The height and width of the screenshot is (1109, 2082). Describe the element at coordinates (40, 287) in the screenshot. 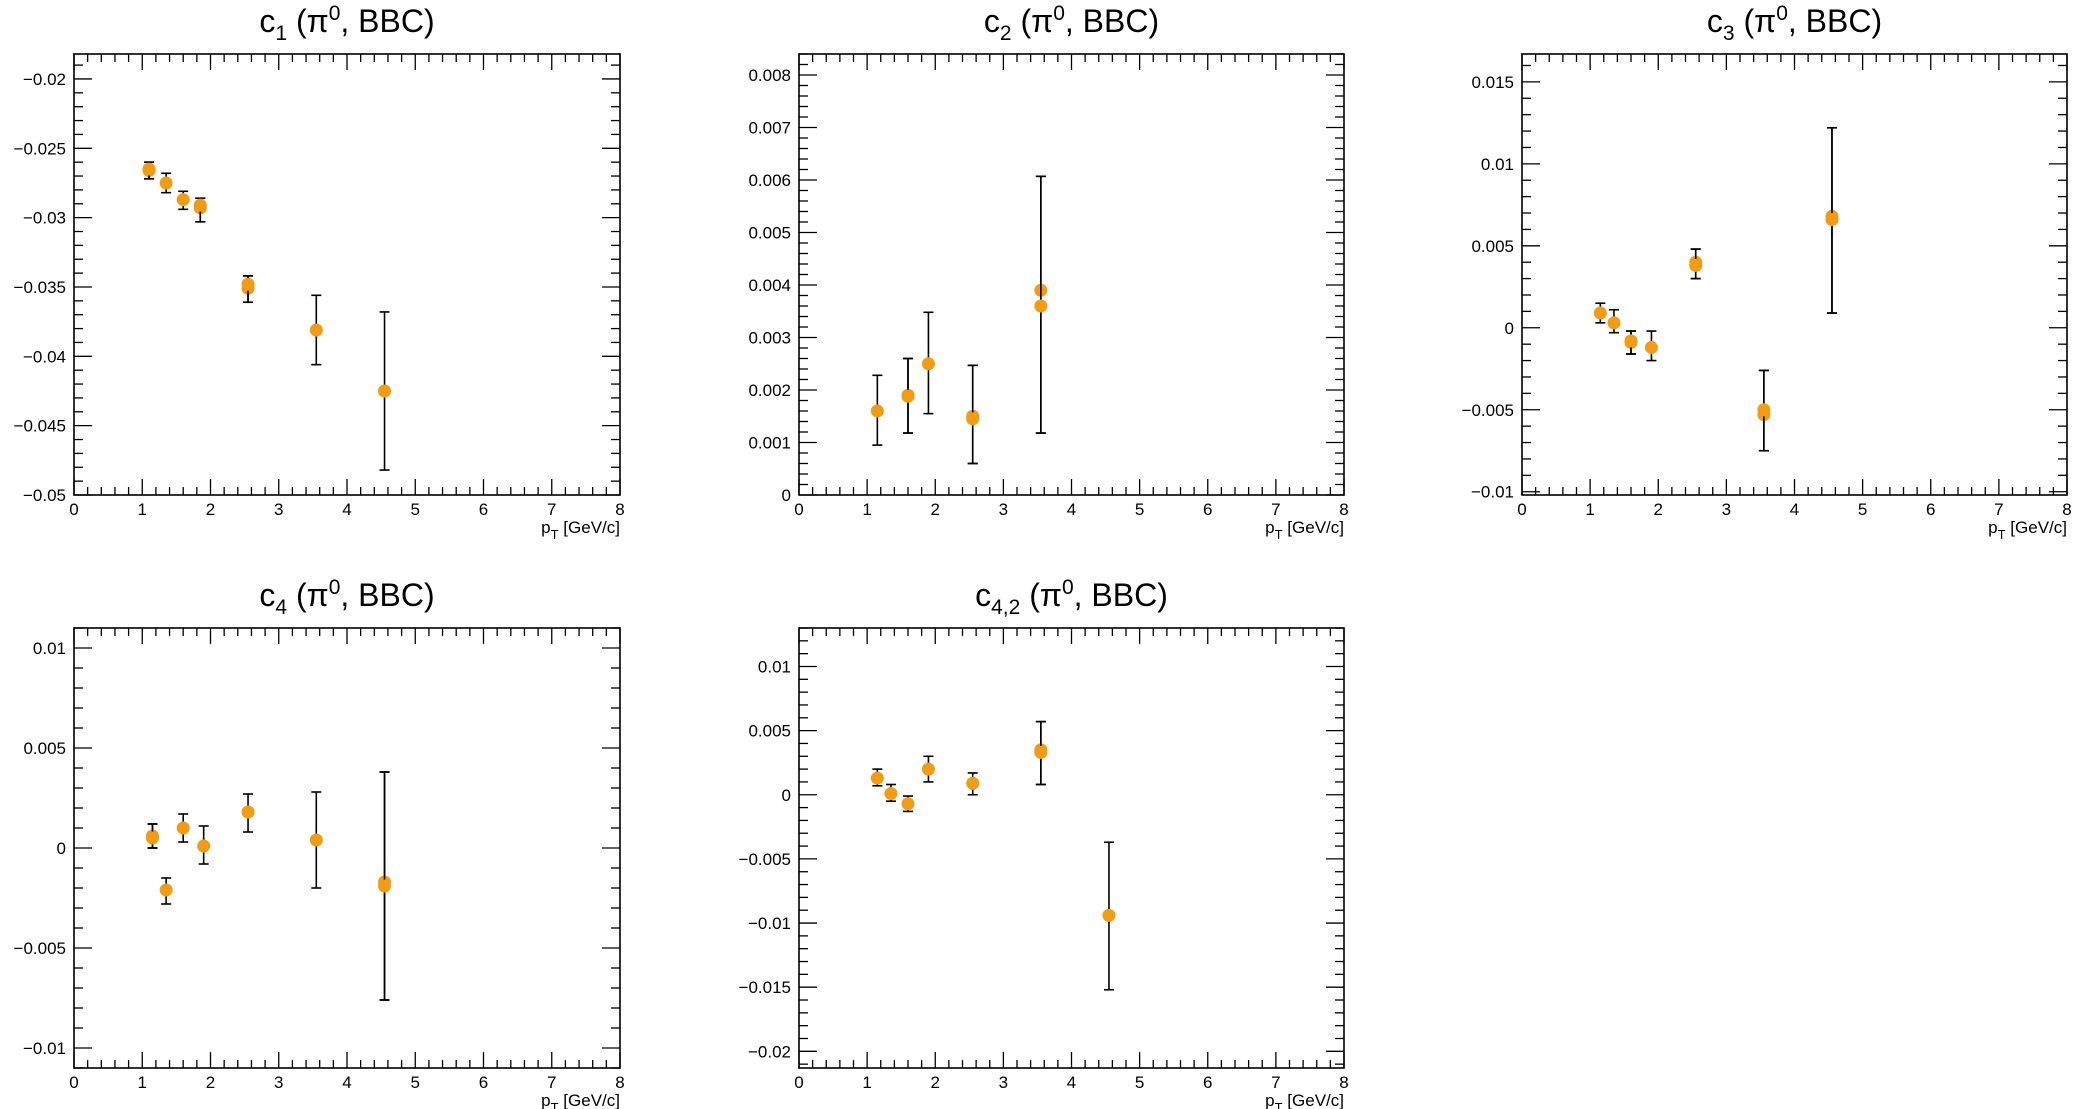

I see `y-tick-label: −0.035` at that location.